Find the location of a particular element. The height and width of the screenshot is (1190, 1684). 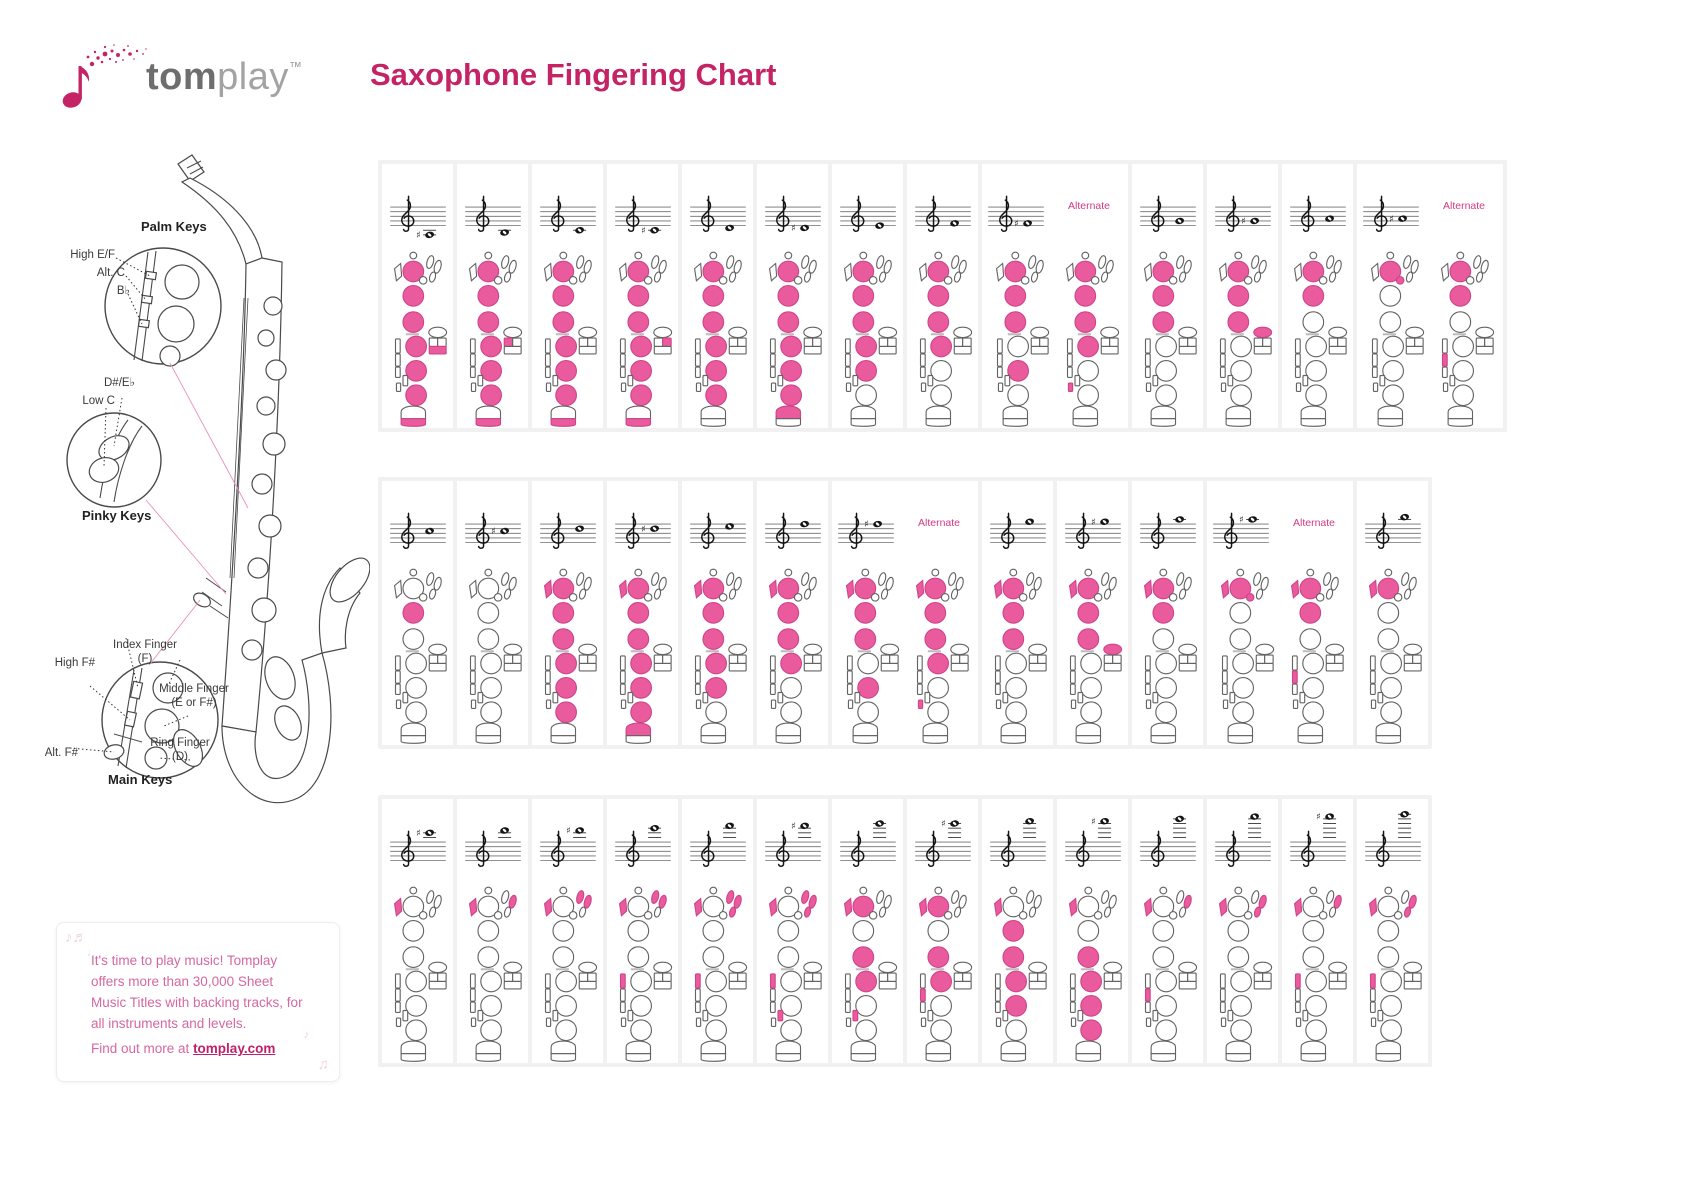

left-hand-2-key-open is located at coordinates (1087, 930).